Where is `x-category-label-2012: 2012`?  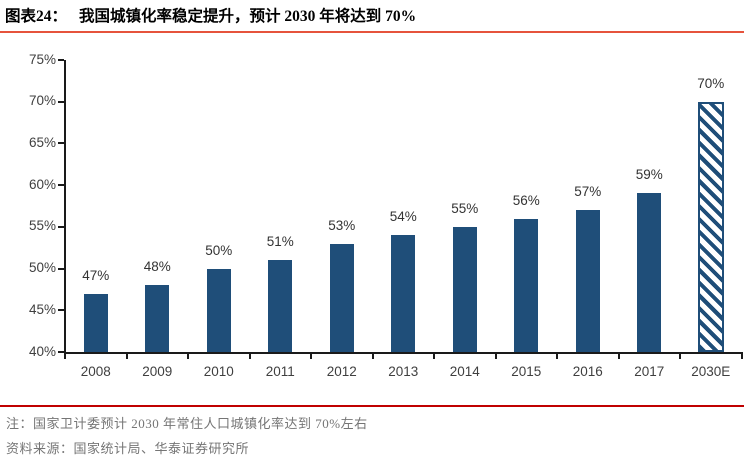
x-category-label-2012: 2012 is located at coordinates (341, 371).